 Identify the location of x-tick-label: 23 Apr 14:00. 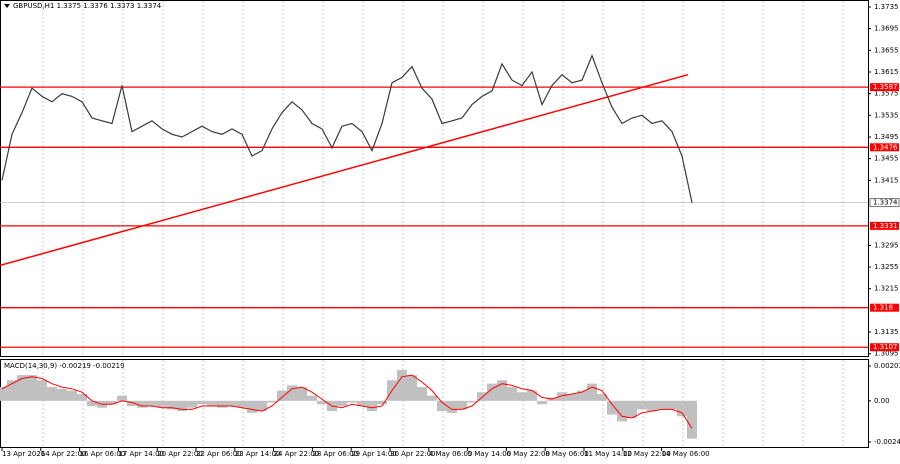
(258, 454).